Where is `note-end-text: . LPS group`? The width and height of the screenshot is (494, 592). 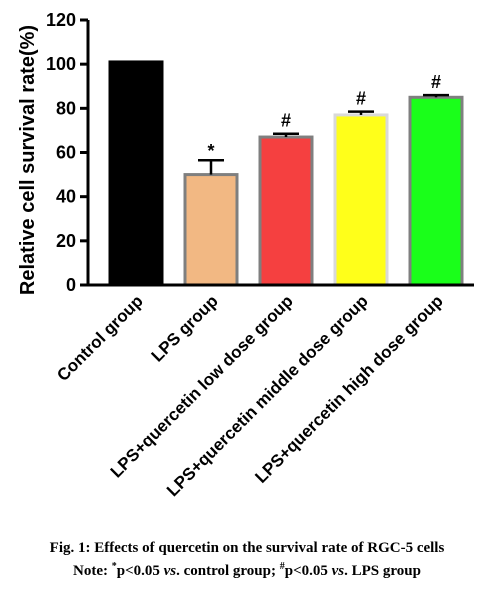 note-end-text: . LPS group is located at coordinates (382, 571).